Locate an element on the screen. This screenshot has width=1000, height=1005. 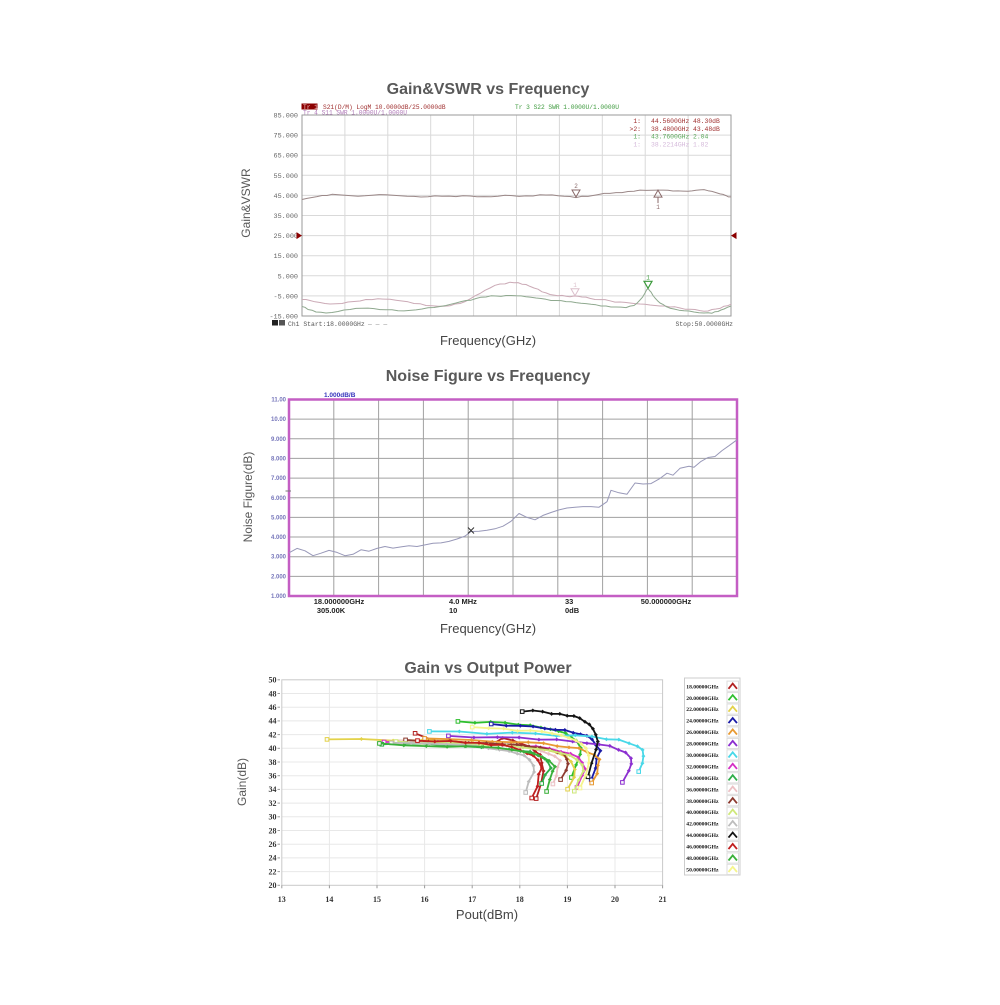
svg-text: 33 is located at coordinates (569, 601).